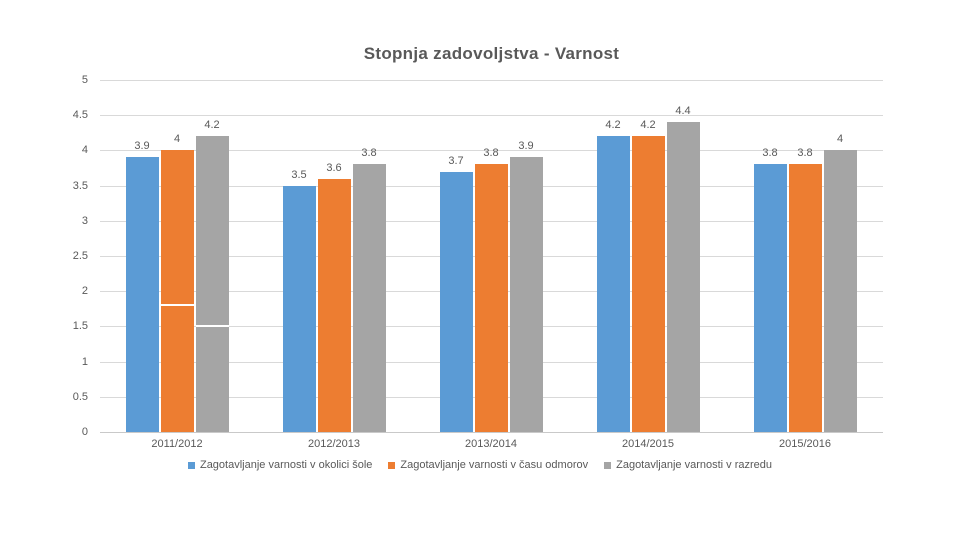 This screenshot has width=960, height=540. What do you see at coordinates (80, 326) in the screenshot?
I see `y-axis-tick-label: 1.5` at bounding box center [80, 326].